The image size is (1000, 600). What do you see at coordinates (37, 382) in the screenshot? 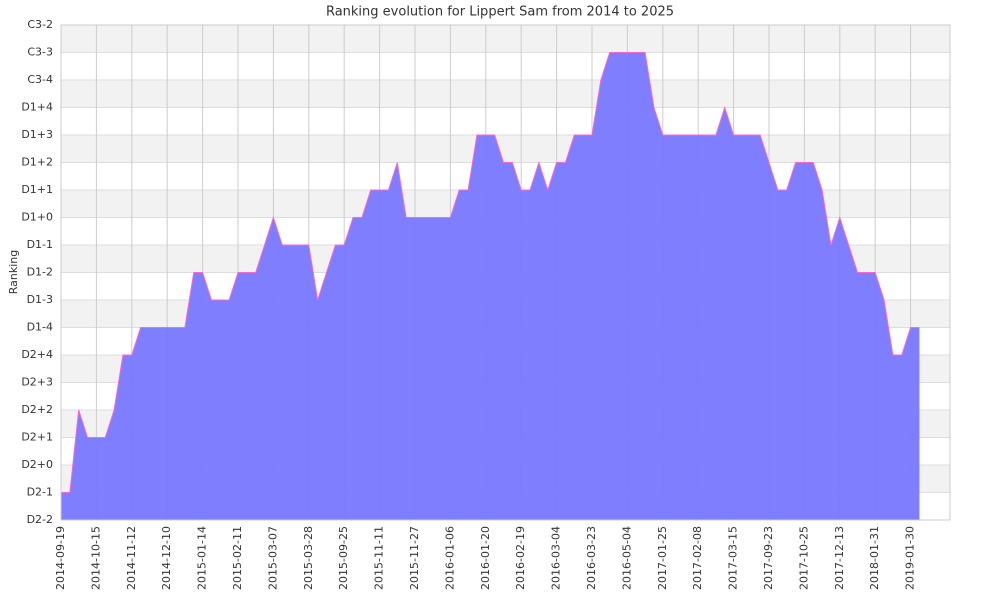
I see `y-tick-label: D2+3` at bounding box center [37, 382].